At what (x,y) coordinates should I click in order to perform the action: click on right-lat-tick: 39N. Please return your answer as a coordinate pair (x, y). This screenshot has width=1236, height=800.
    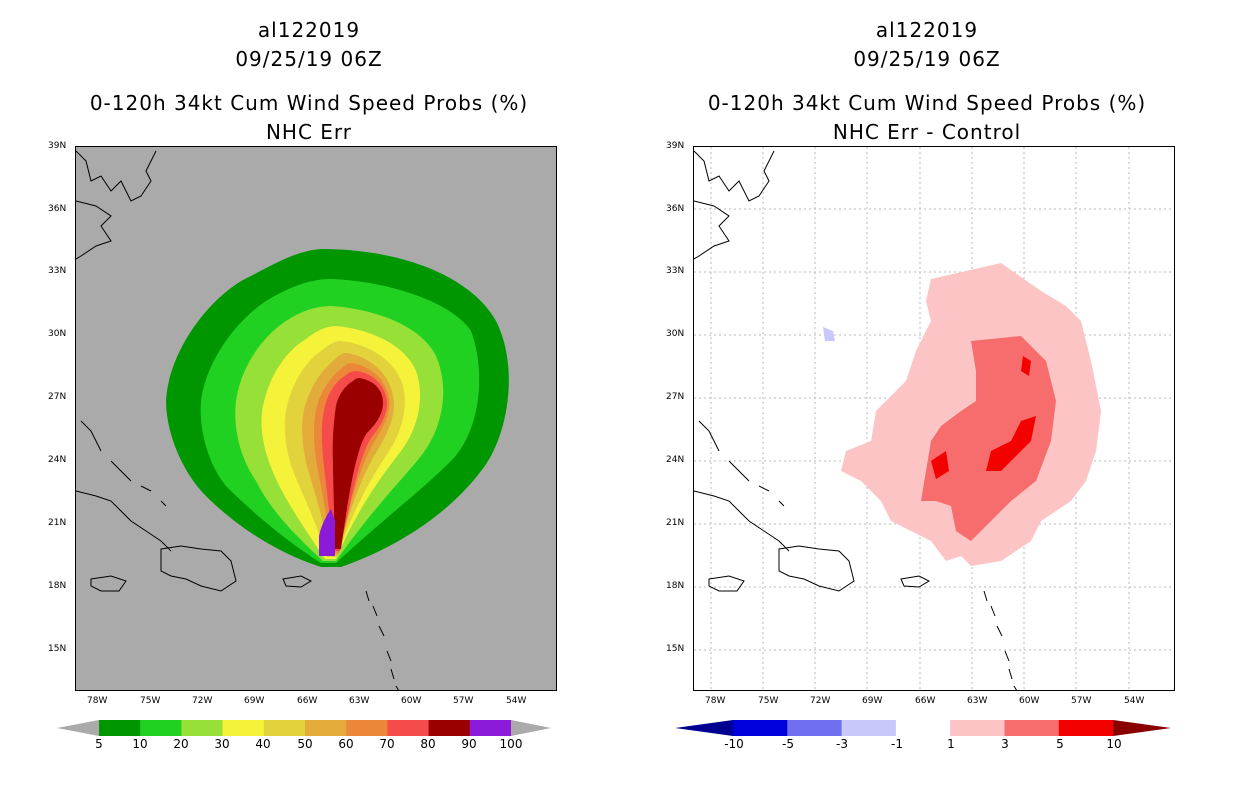
    Looking at the image, I should click on (675, 146).